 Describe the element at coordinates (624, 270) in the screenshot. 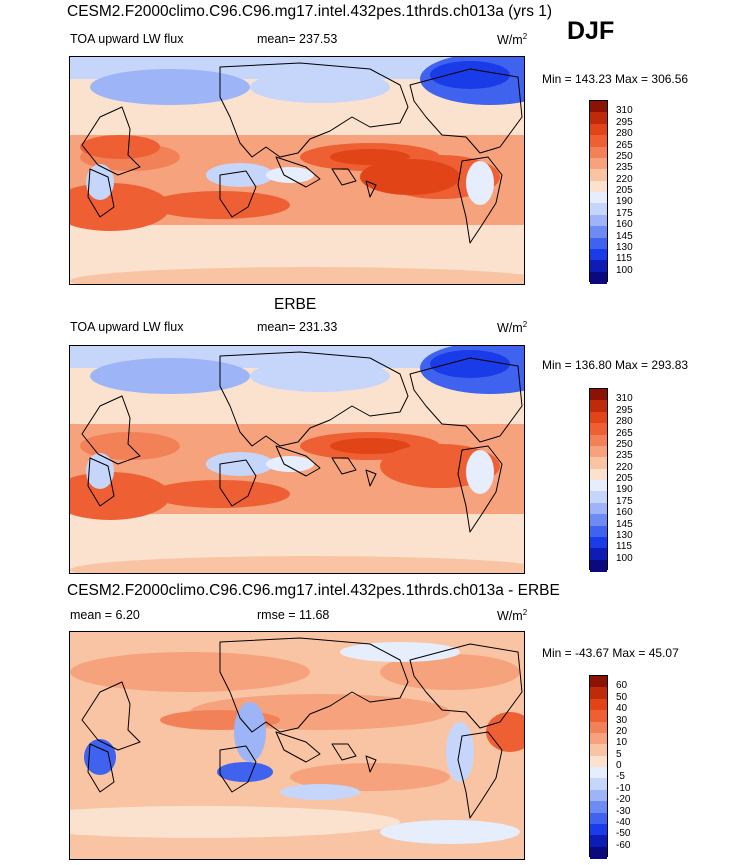

I see `colorbar-tick-label: 100` at that location.